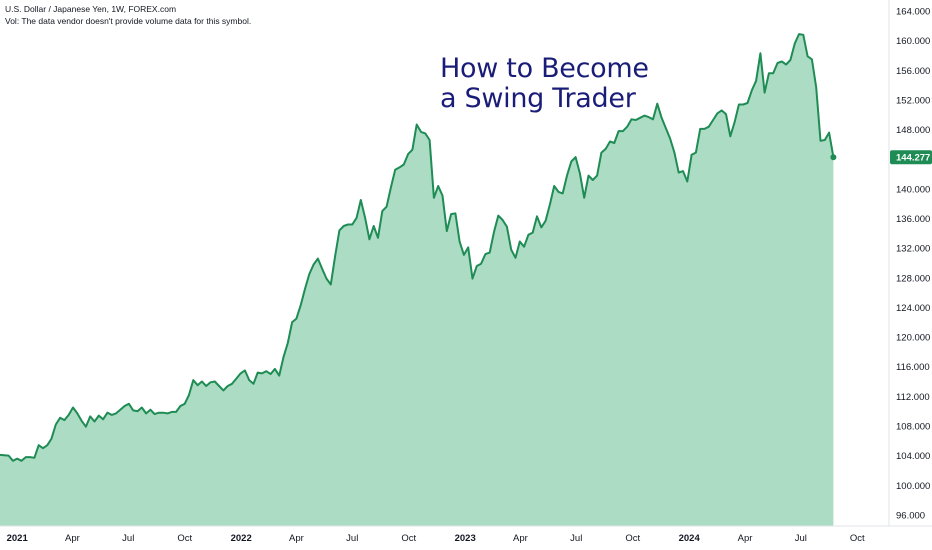 This screenshot has width=932, height=550. Describe the element at coordinates (913, 456) in the screenshot. I see `y-tick-label: 104.000` at that location.